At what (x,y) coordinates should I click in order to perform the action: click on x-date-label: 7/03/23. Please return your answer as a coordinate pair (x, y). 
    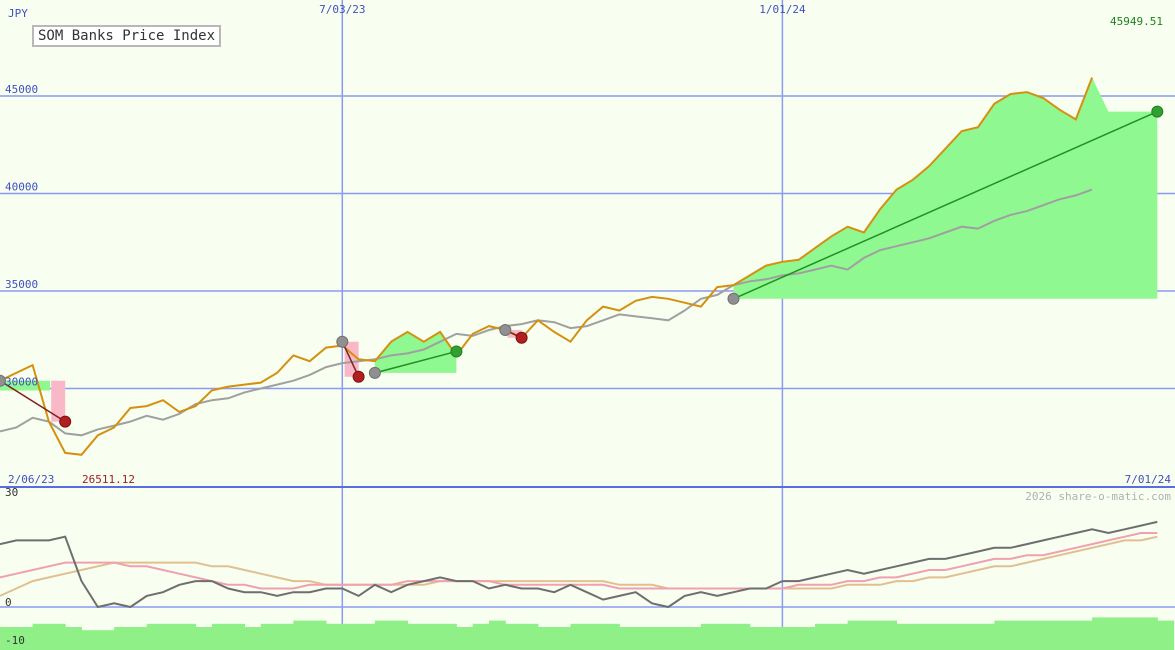
    Looking at the image, I should click on (342, 9).